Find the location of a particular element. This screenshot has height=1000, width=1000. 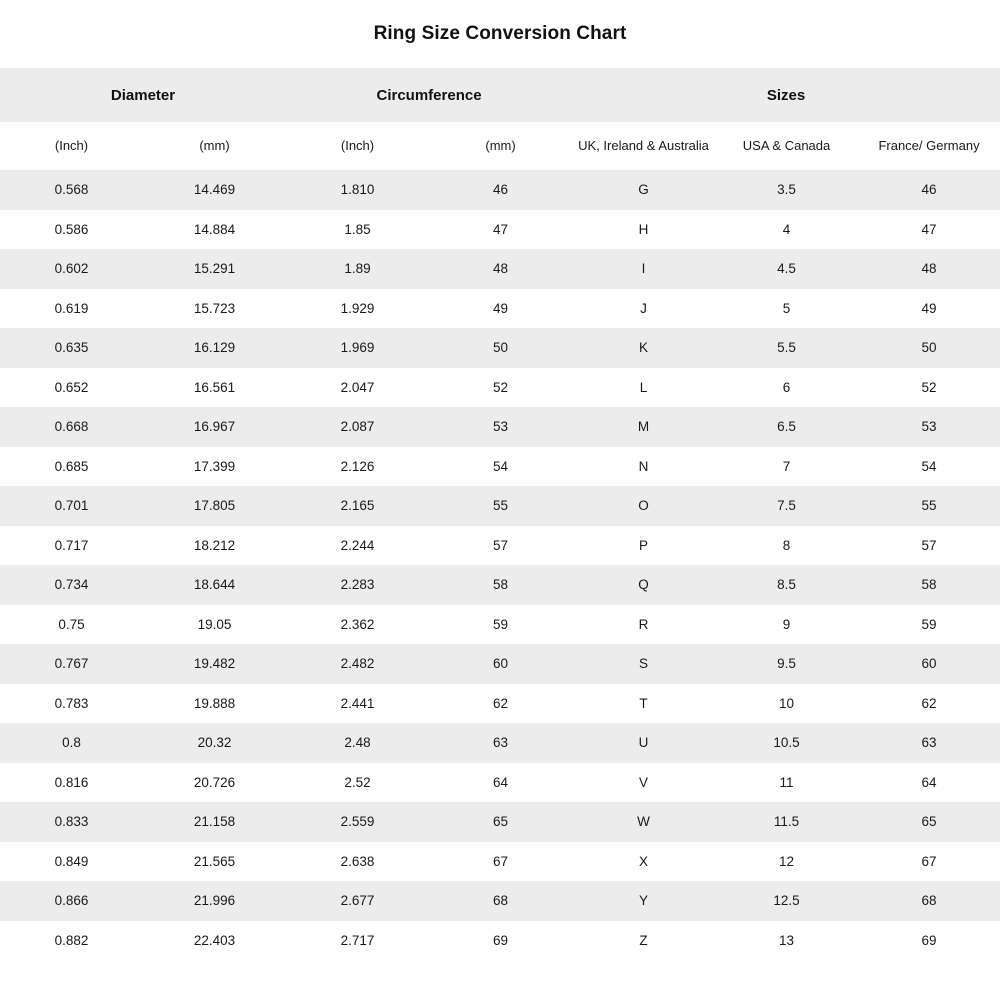

column-header-0: (Inch) is located at coordinates (71, 145).